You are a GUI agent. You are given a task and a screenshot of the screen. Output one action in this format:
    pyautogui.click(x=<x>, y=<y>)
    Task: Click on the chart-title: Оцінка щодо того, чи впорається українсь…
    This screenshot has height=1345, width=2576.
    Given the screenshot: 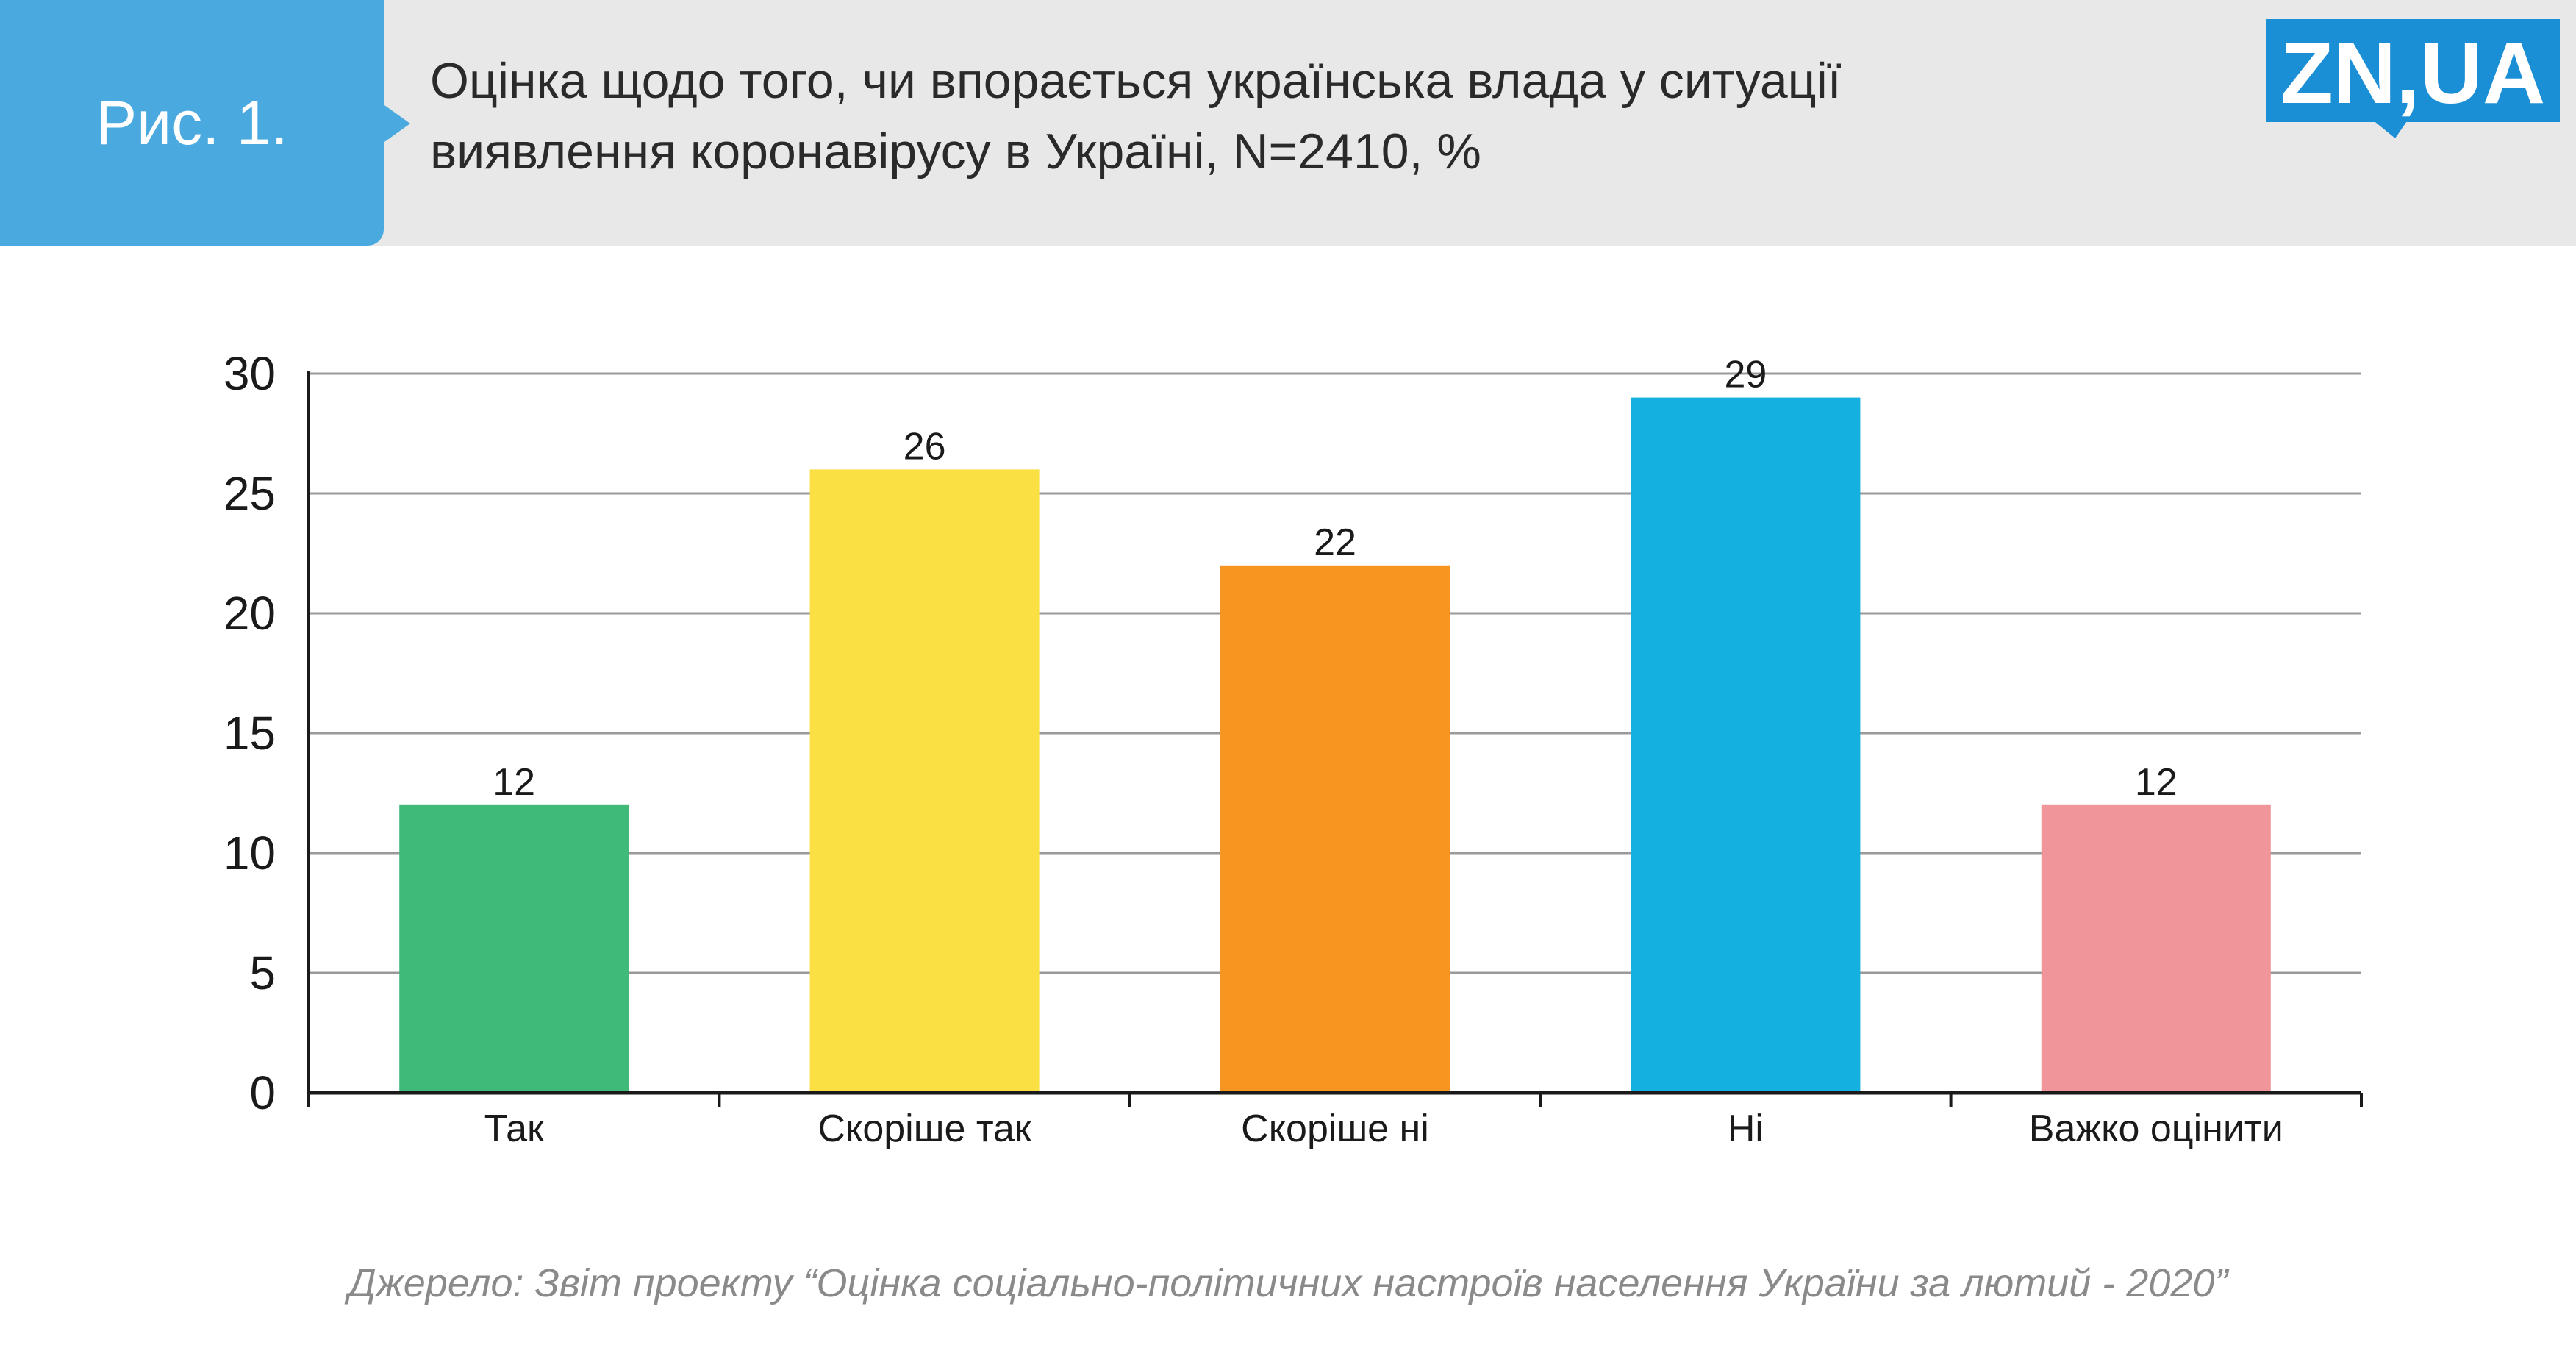 What is the action you would take?
    pyautogui.click(x=1312, y=116)
    